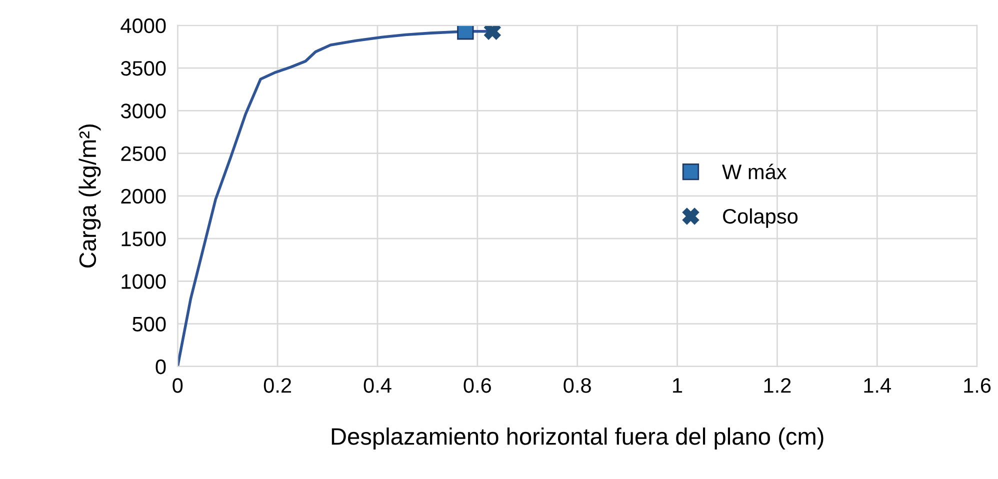  I want to click on x-tick-label: 1, so click(677, 385).